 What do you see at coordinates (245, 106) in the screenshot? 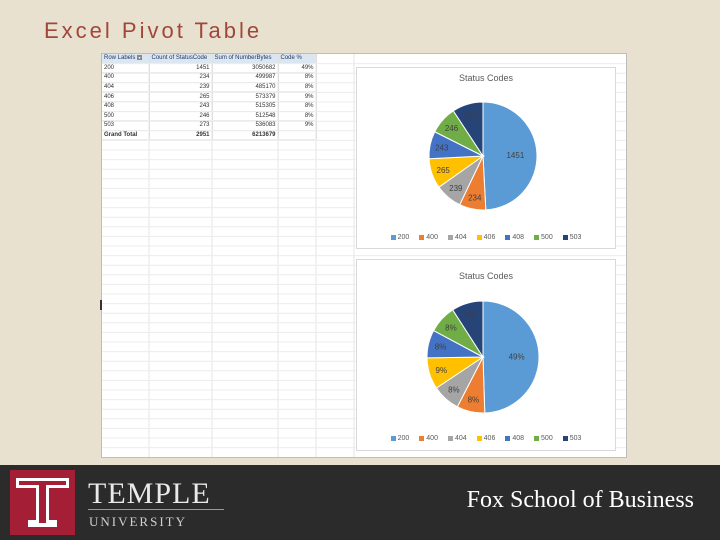
I see `pivot-cell: 515305` at bounding box center [245, 106].